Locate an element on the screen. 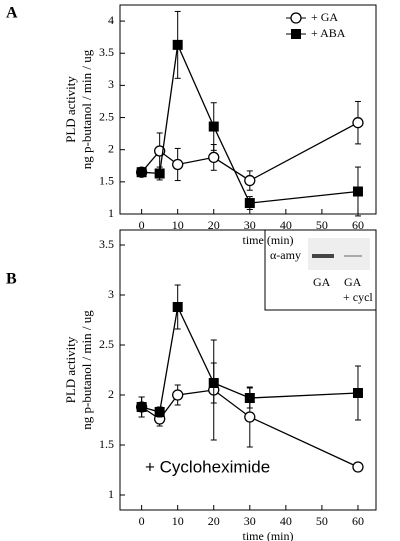  panel-label: A is located at coordinates (12, 13).